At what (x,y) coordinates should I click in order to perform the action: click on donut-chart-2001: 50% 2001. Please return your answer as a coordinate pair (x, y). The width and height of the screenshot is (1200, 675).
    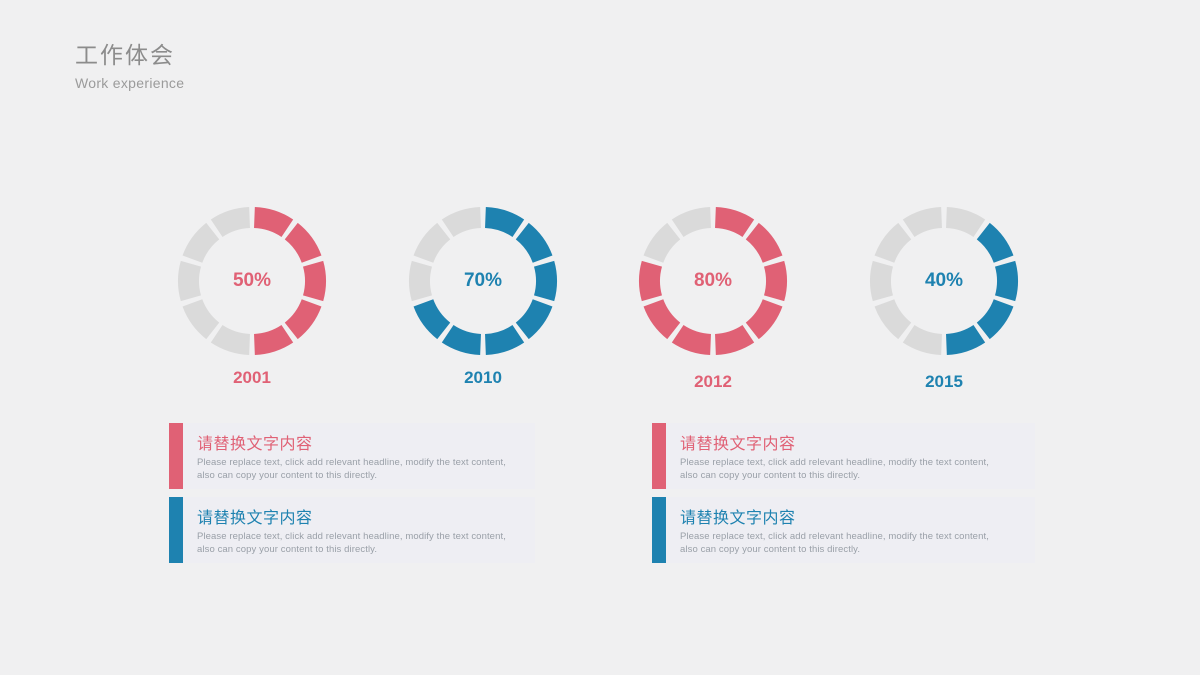
    Looking at the image, I should click on (252, 296).